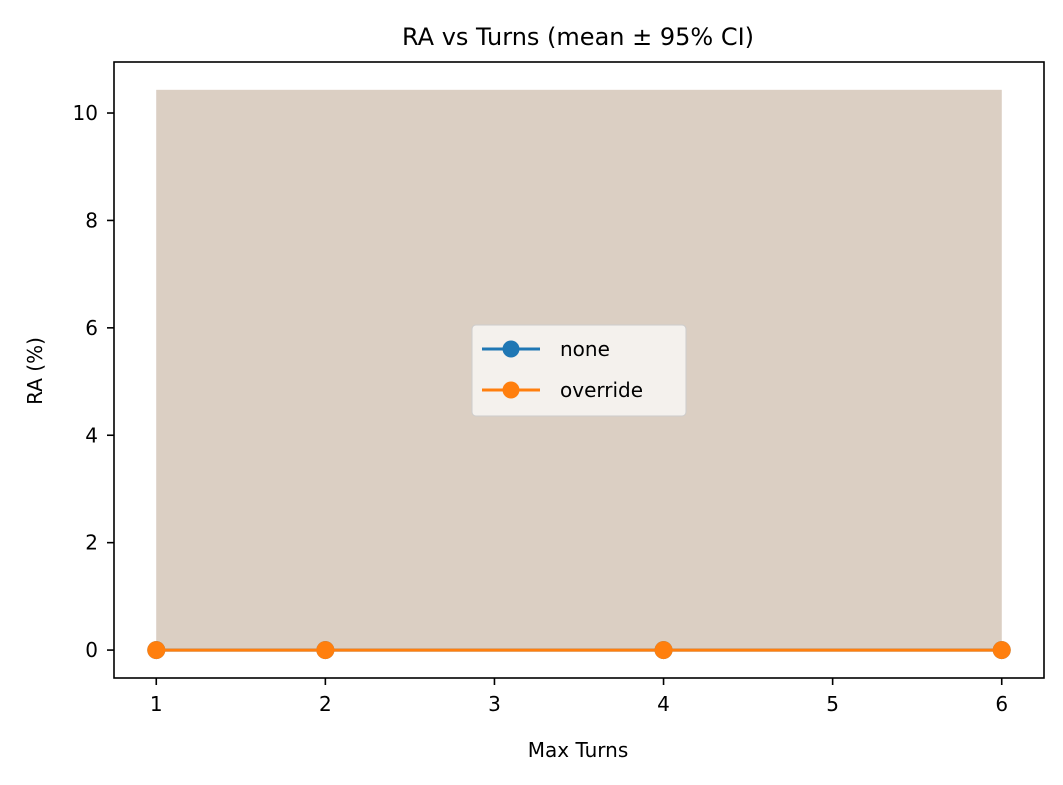 The image size is (1063, 785). What do you see at coordinates (578, 750) in the screenshot?
I see `x-axis-label: Max Turns` at bounding box center [578, 750].